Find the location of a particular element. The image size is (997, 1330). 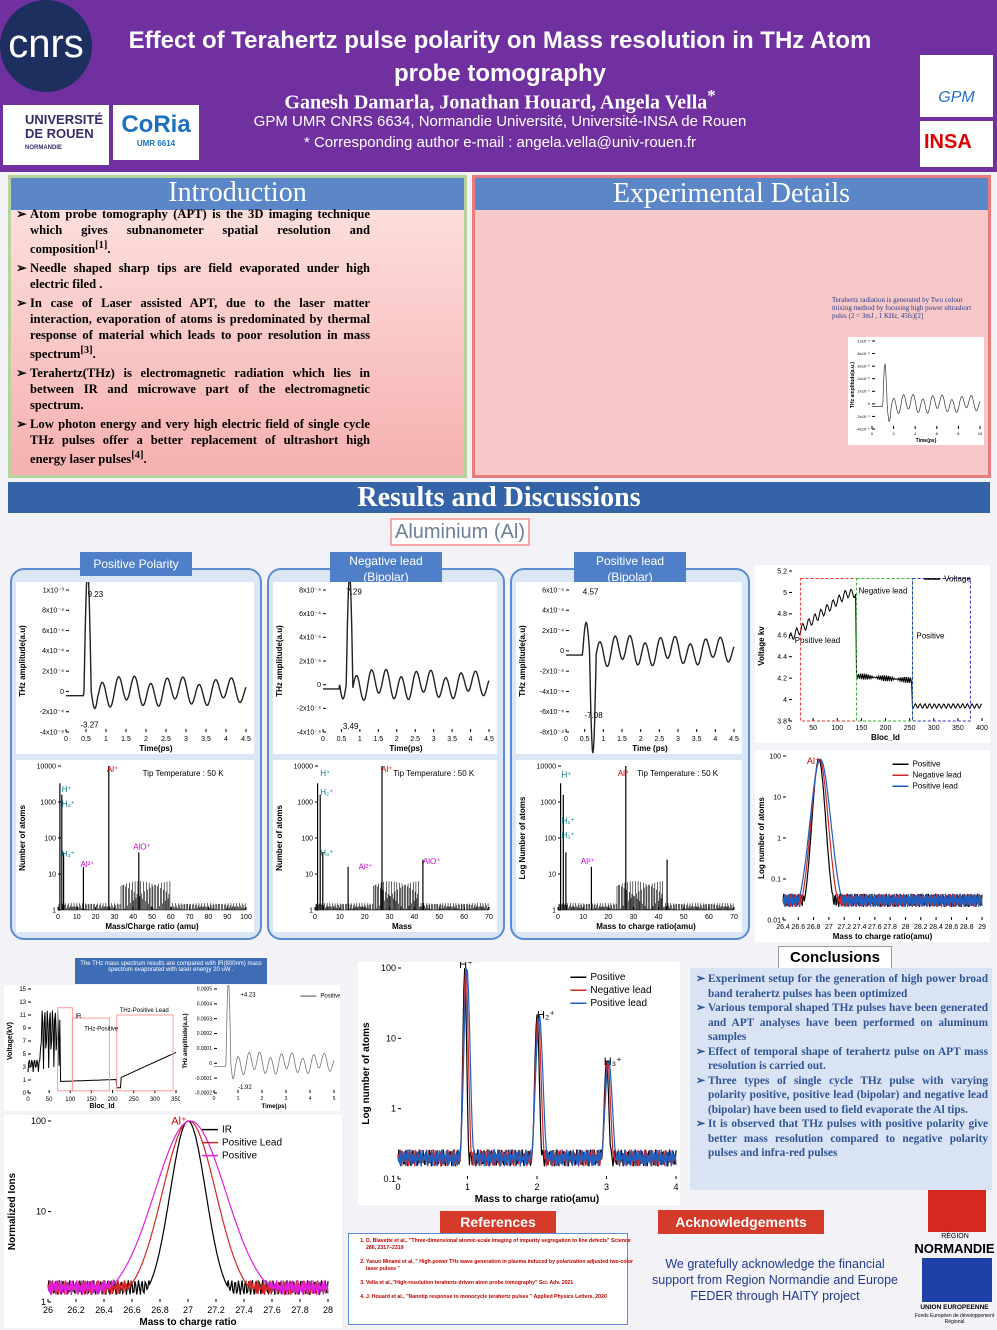

y-axis-label: Log Number of atoms is located at coordinates (522, 837).